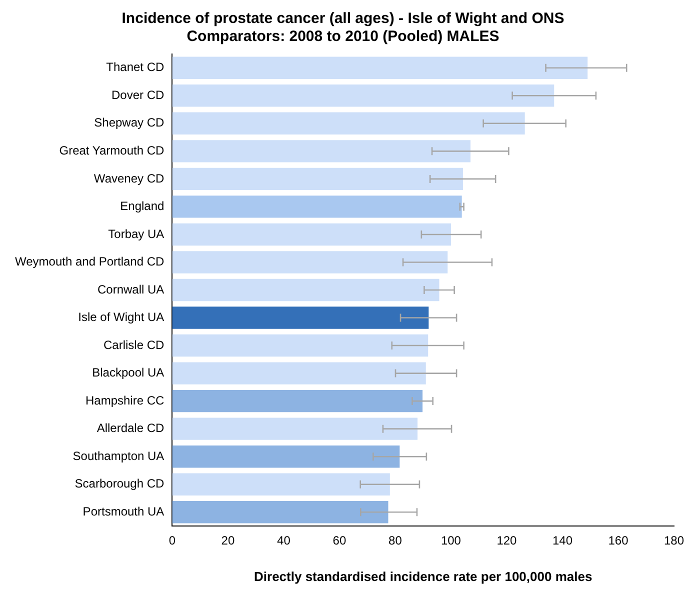  Describe the element at coordinates (128, 373) in the screenshot. I see `y-tick-label: Blackpool UA` at that location.